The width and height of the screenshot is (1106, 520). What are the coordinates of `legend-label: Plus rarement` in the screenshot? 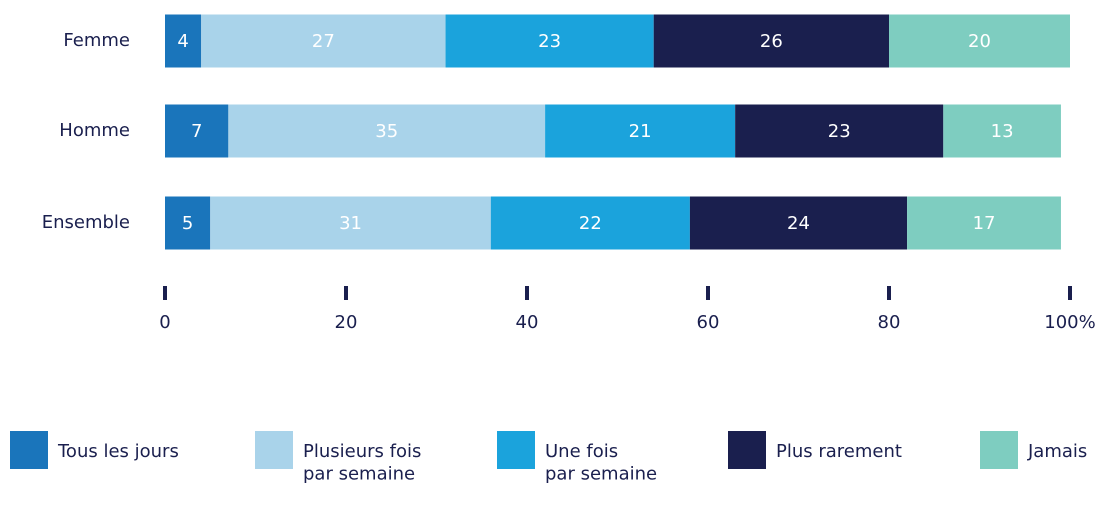 It's located at (839, 451).